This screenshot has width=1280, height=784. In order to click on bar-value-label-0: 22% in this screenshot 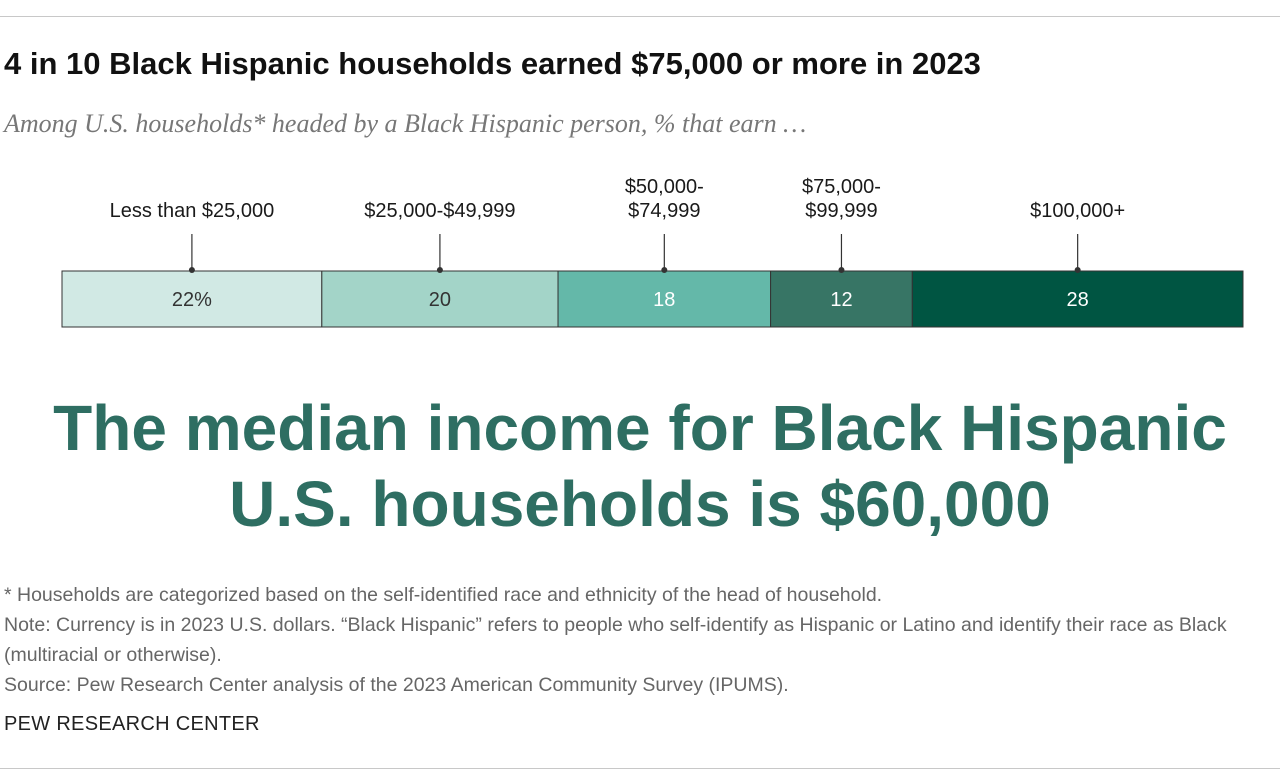, I will do `click(192, 300)`.